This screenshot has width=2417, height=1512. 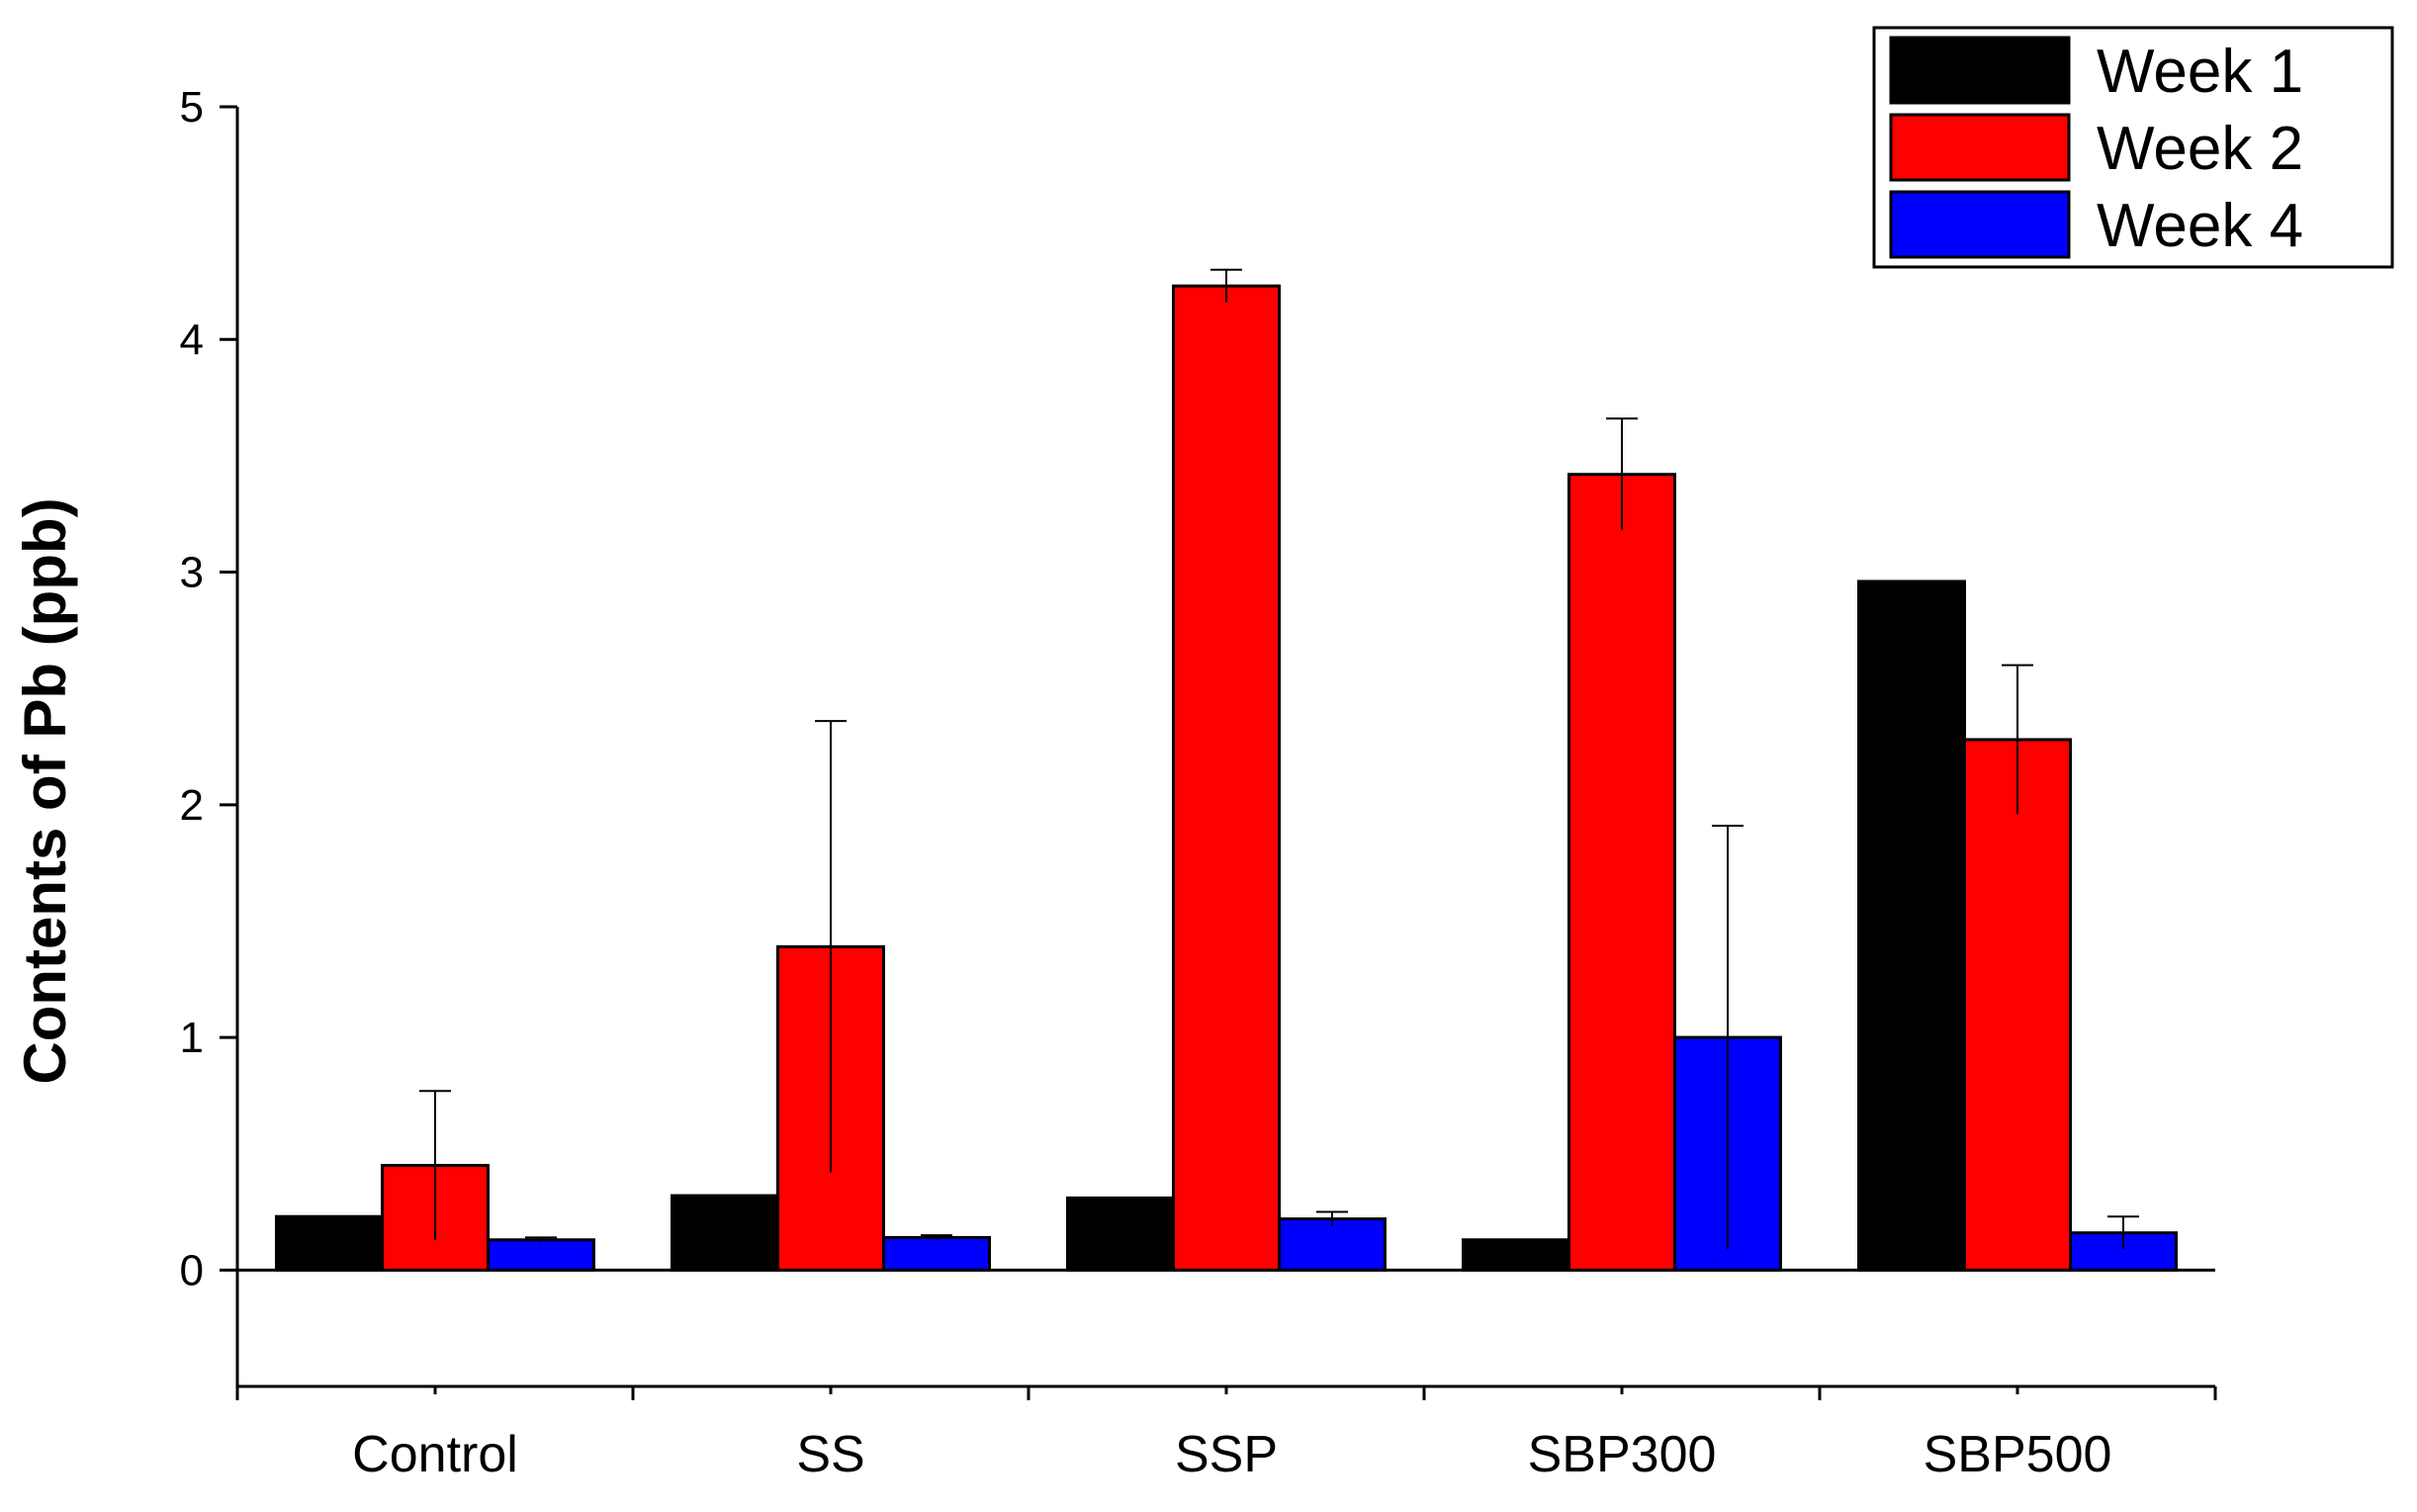 I want to click on x-category-label: SSP, so click(x=1227, y=1454).